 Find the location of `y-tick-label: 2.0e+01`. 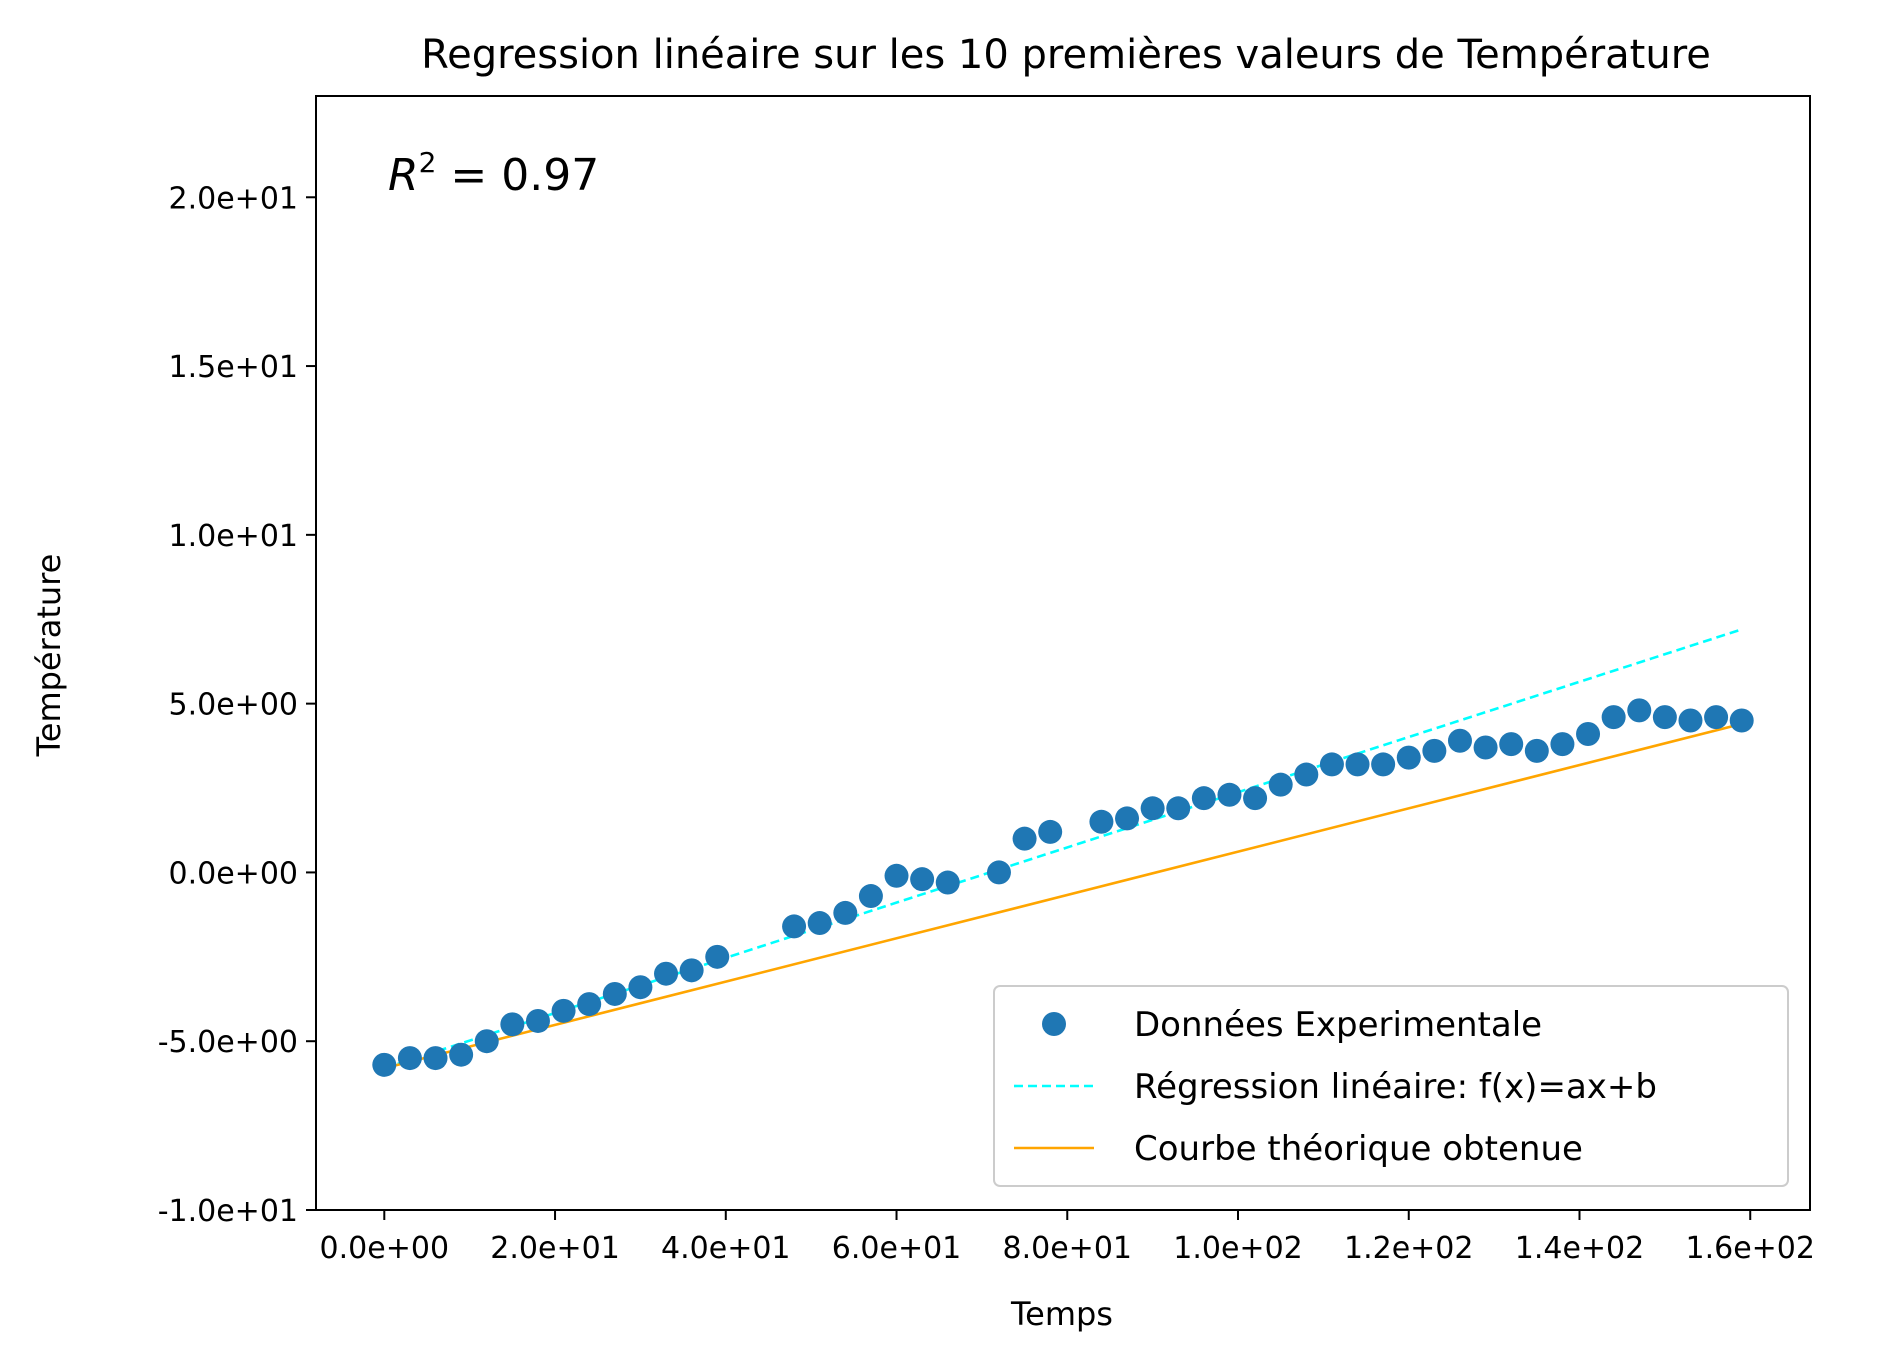

y-tick-label: 2.0e+01 is located at coordinates (233, 198).